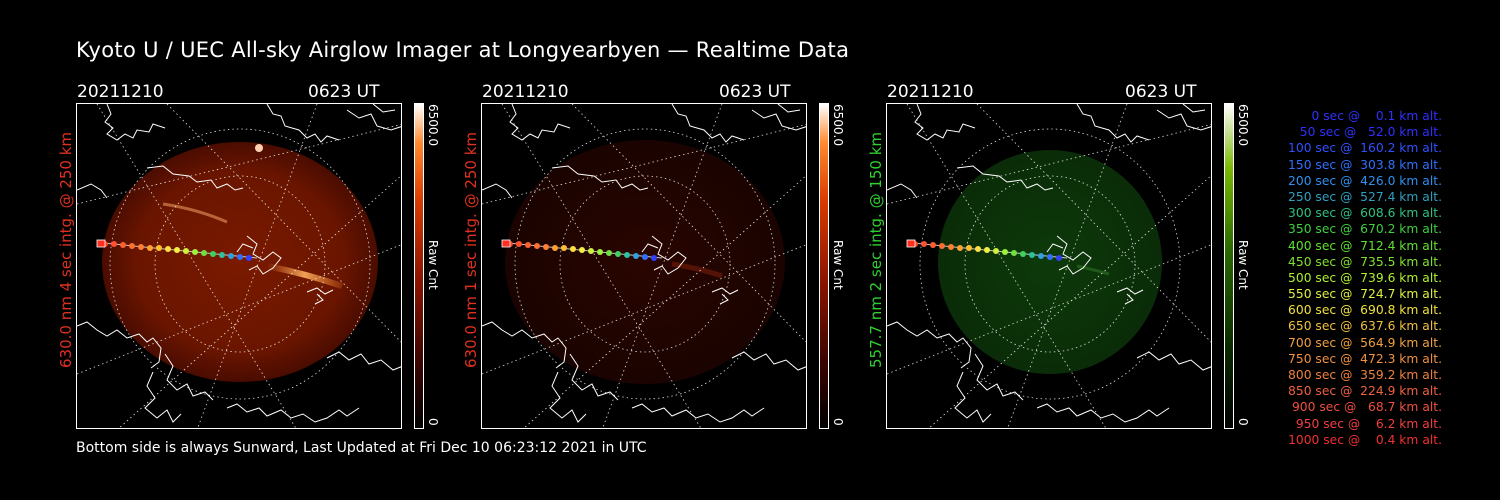 Image resolution: width=1500 pixels, height=500 pixels. What do you see at coordinates (1363, 164) in the screenshot?
I see `legend-row: 150 sec @ 303.8 km alt.` at bounding box center [1363, 164].